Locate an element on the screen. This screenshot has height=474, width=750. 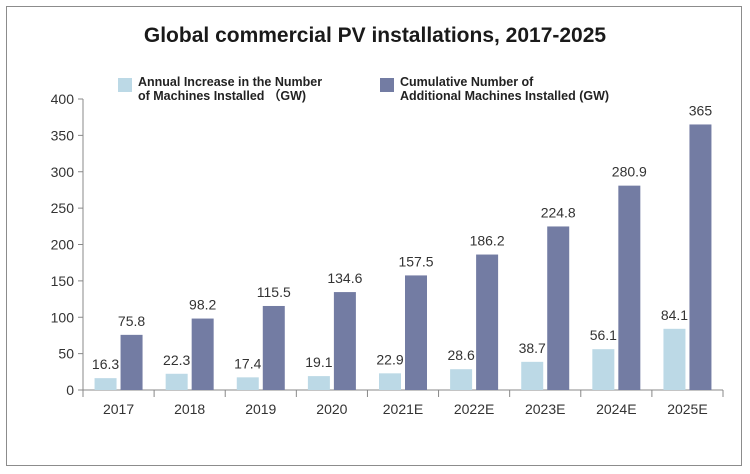
x-tick-label: 2020 is located at coordinates (331, 409).